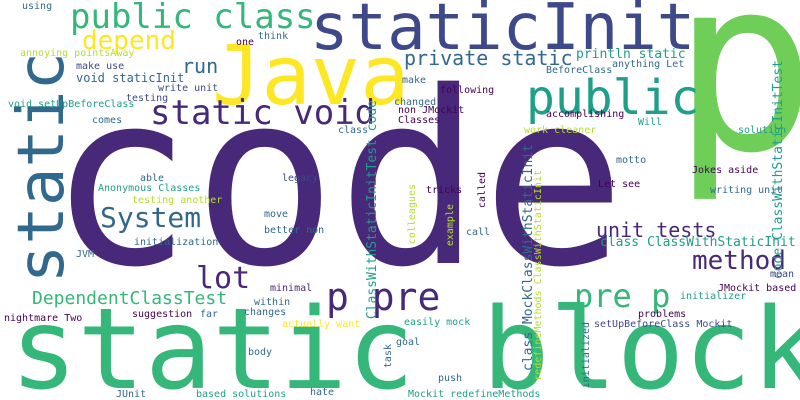  What do you see at coordinates (778, 170) in the screenshot?
I see `word-code-classwithstaticinittest: code ClassWithStaticInitTest` at bounding box center [778, 170].